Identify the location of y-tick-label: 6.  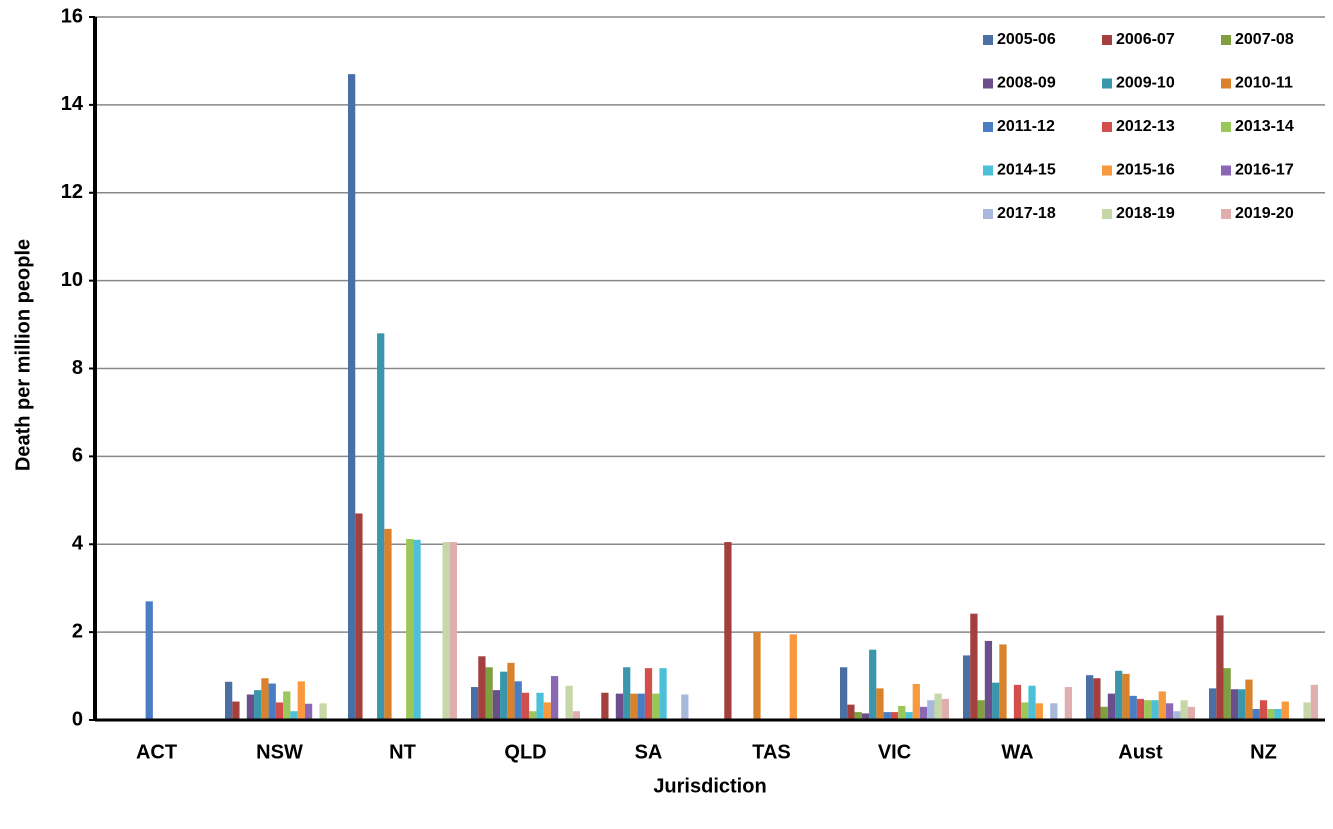
(77, 456).